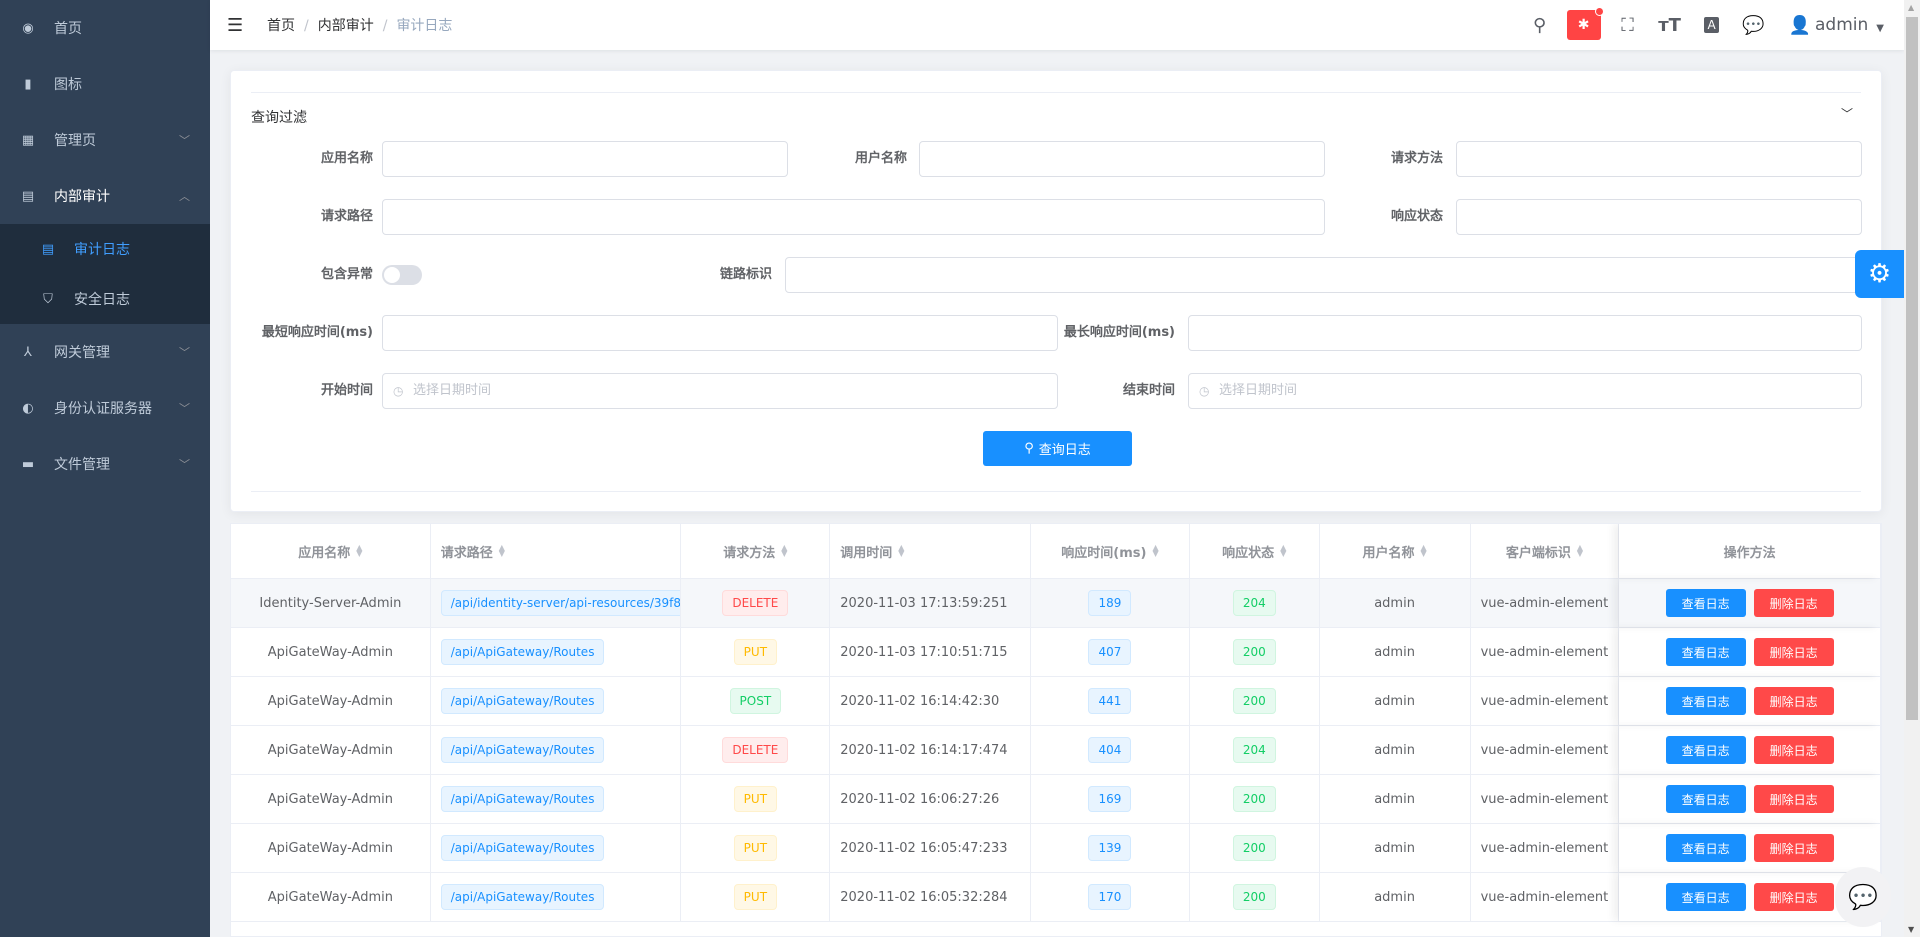 The image size is (1920, 937). What do you see at coordinates (105, 299) in the screenshot?
I see `sidebar-item-security-log: ⛉ 安全日志` at bounding box center [105, 299].